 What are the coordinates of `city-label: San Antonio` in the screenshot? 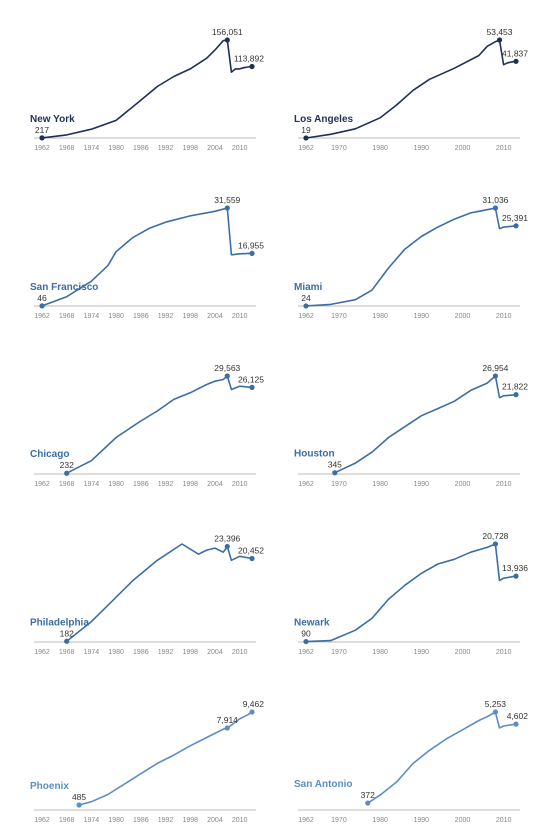 It's located at (323, 784).